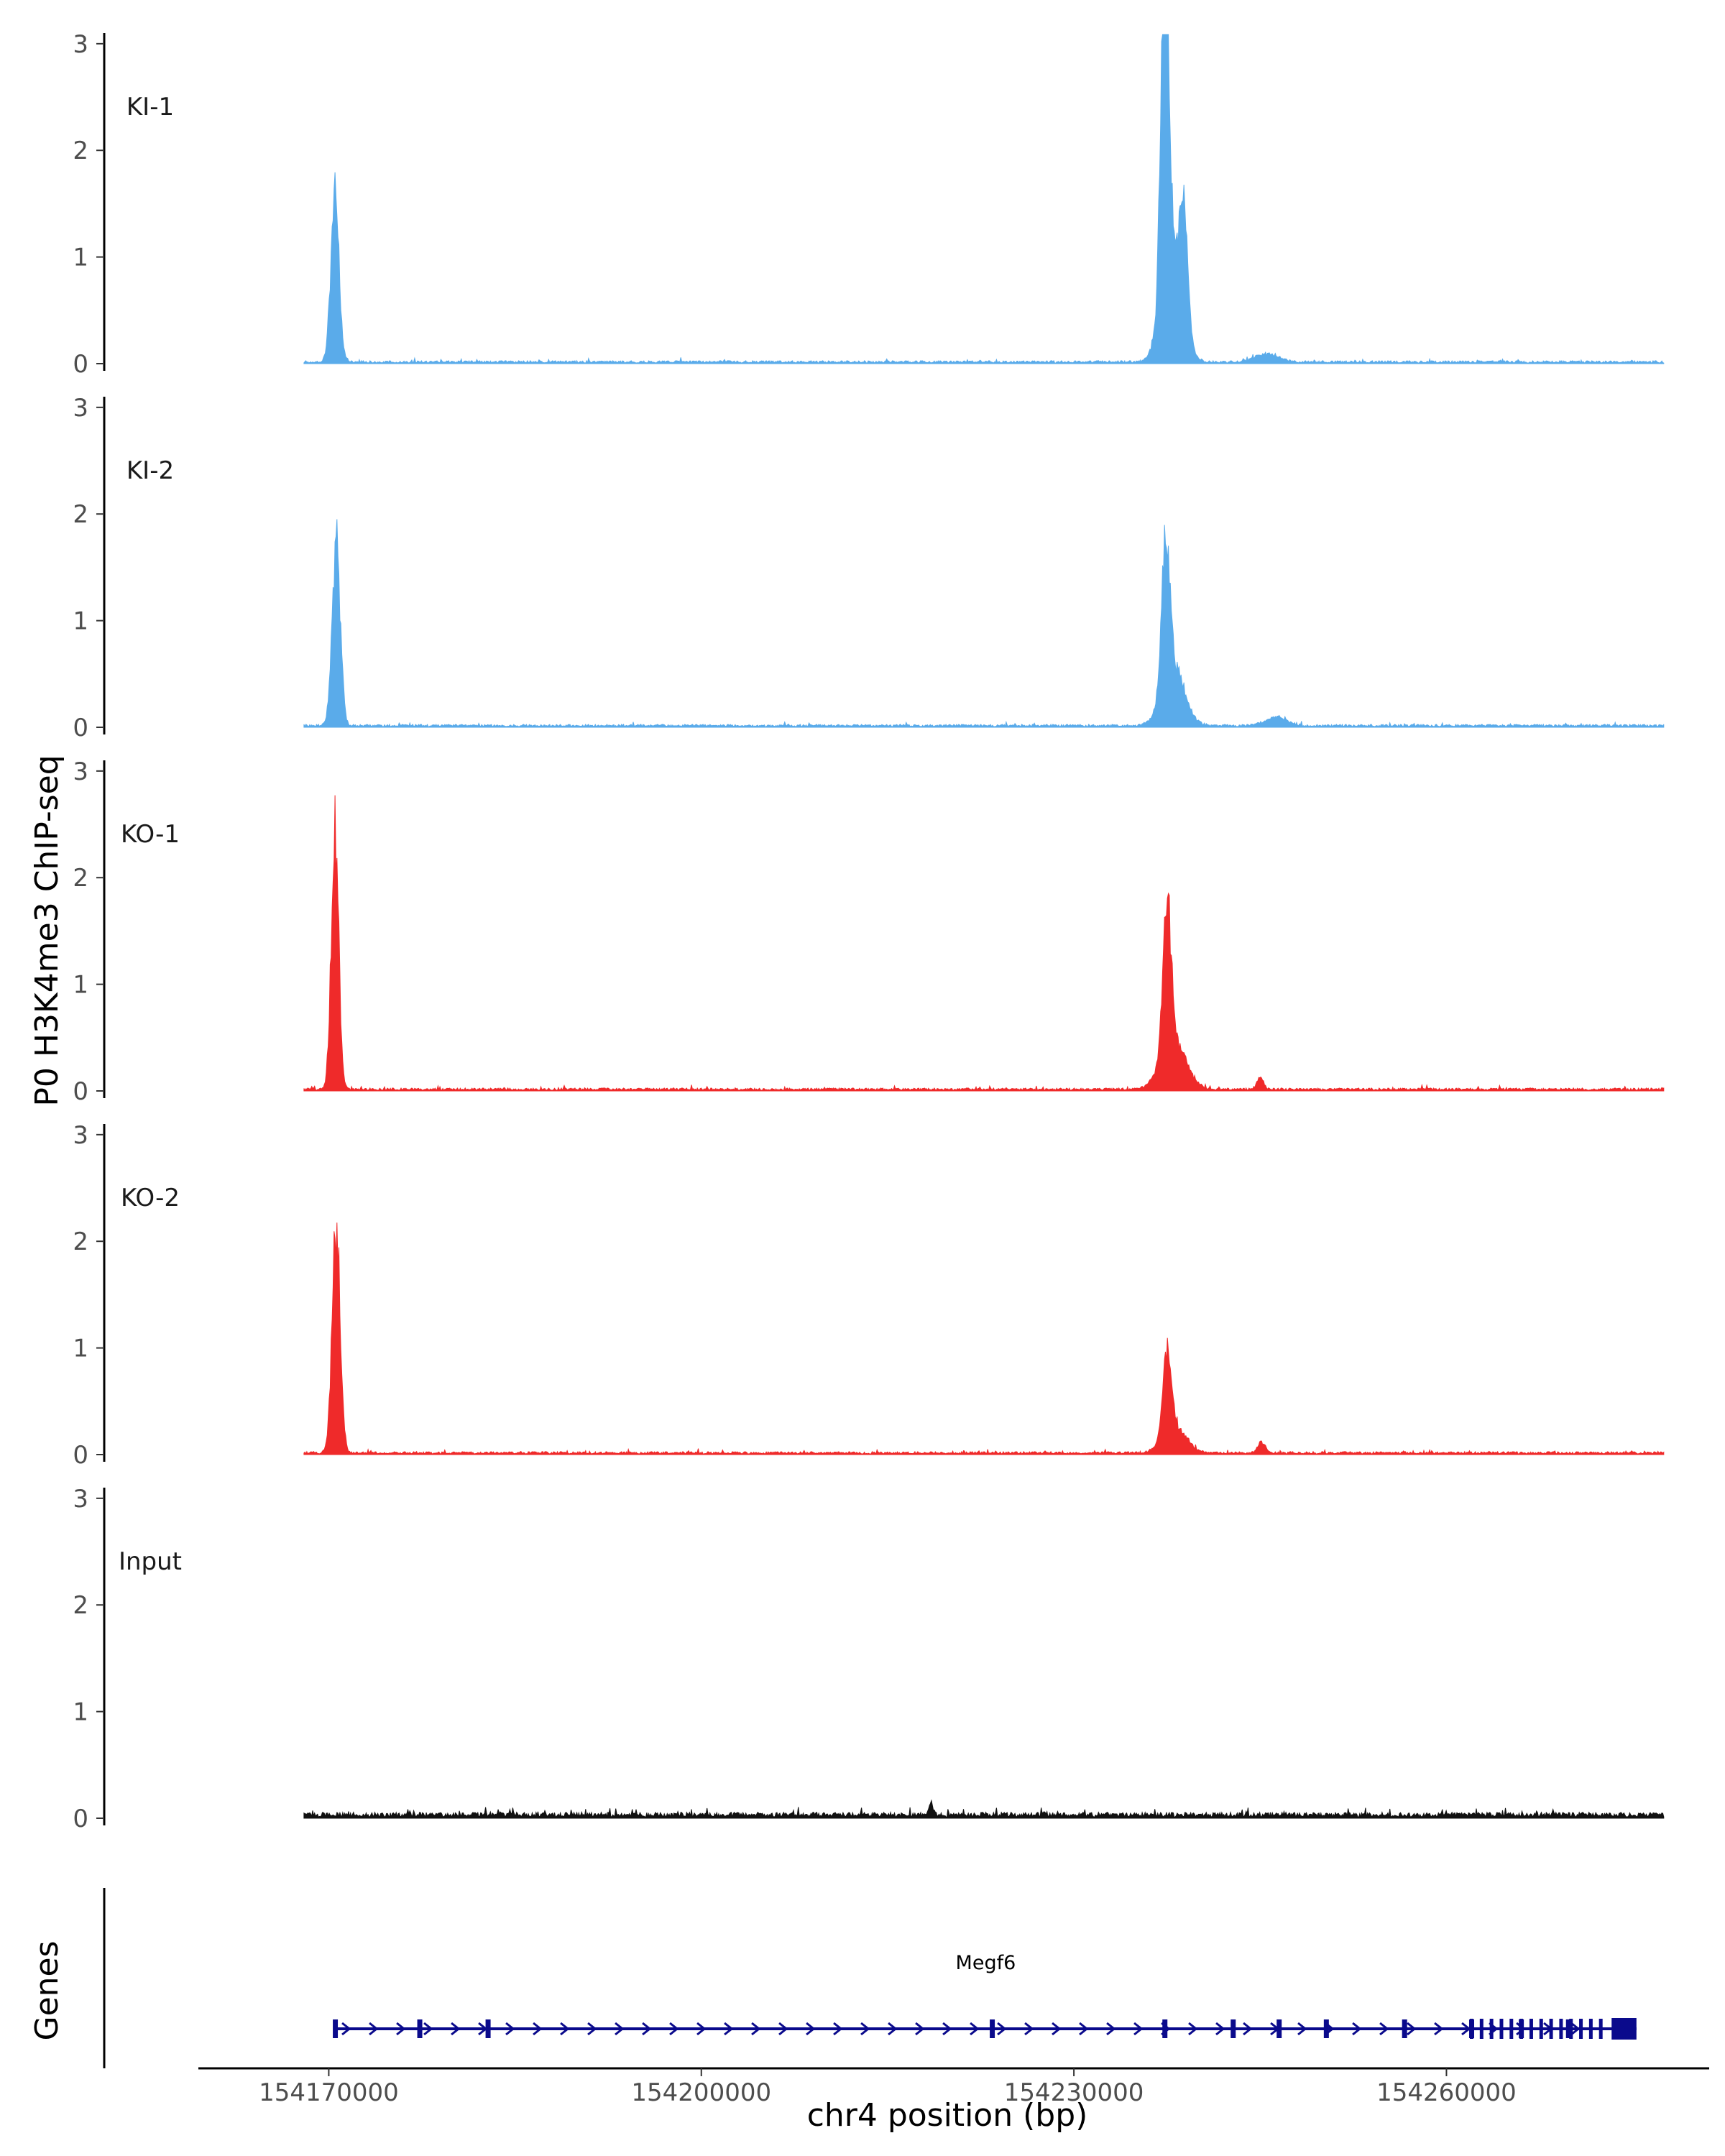 The image size is (1725, 2156). I want to click on x-axis-title: chr4 position (bp), so click(947, 2115).